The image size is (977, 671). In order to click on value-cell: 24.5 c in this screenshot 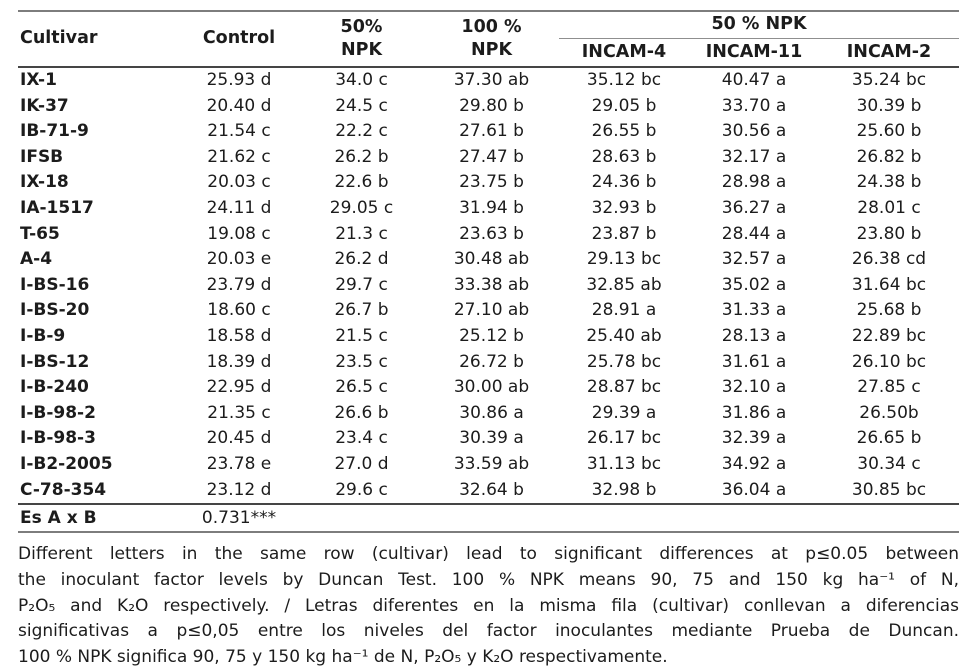, I will do `click(361, 105)`.